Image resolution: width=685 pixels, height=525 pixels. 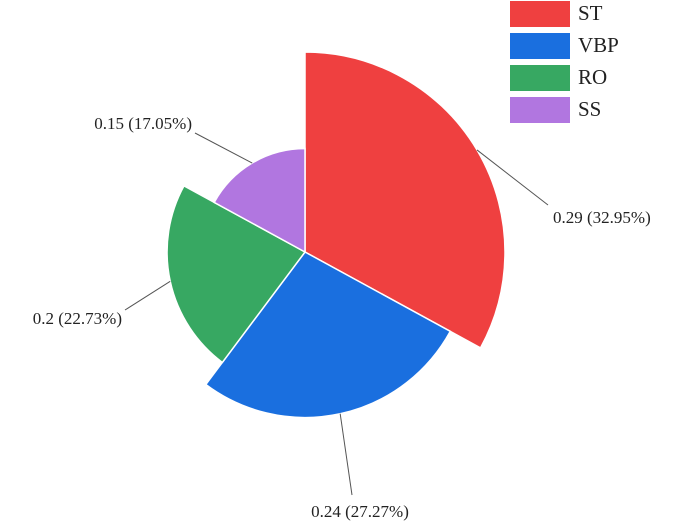 I want to click on data-label: 0.24 (27.27%), so click(x=360, y=511).